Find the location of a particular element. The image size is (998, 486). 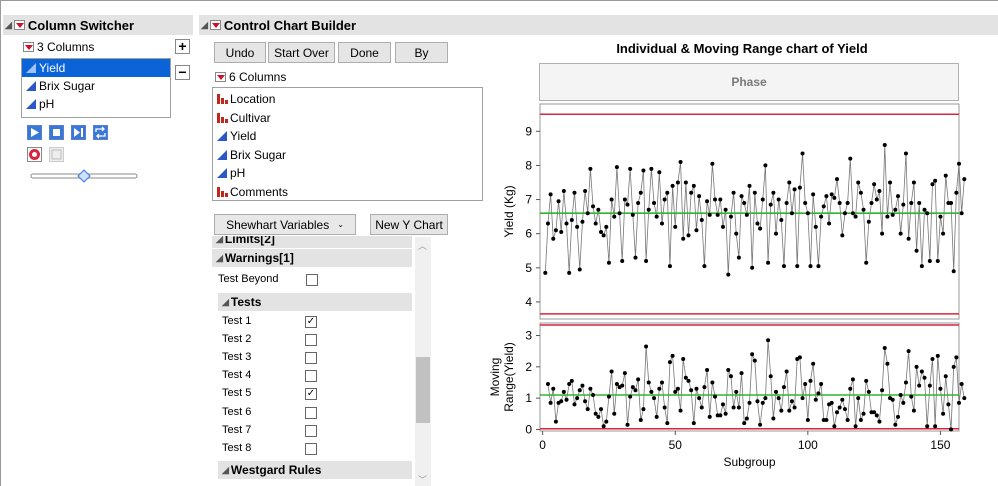

westgard-rules-header: ◢ Westgard Rules is located at coordinates (315, 470).